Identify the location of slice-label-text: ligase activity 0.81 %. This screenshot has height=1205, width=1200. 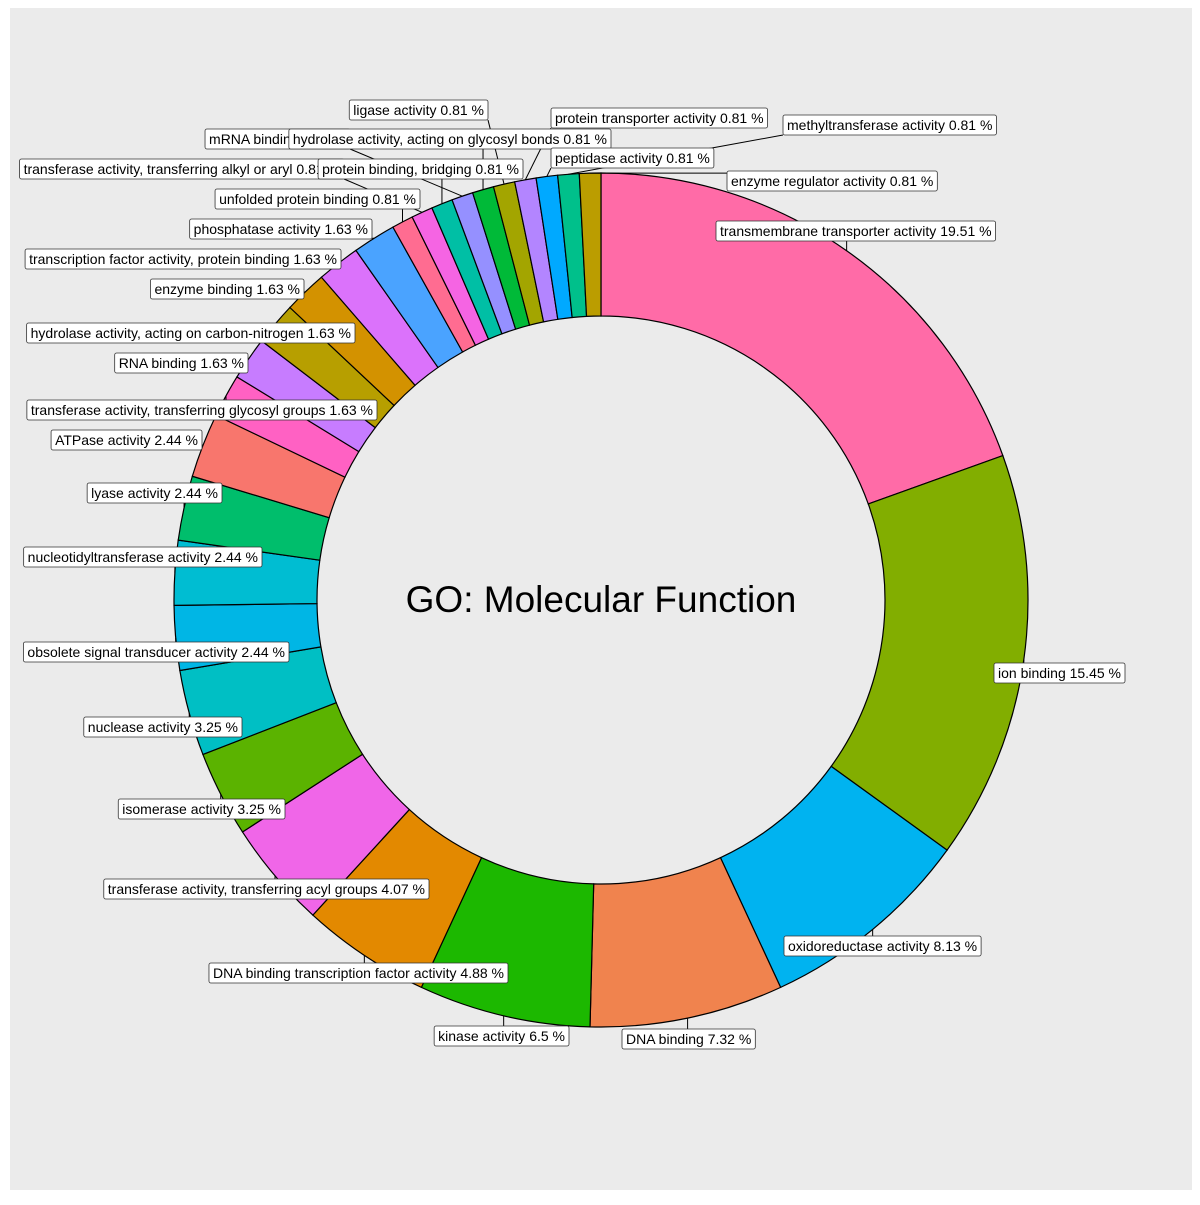
(418, 110).